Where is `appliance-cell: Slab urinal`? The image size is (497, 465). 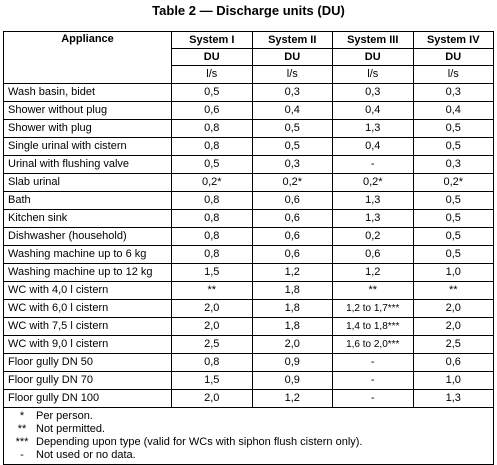
appliance-cell: Slab urinal is located at coordinates (87, 182).